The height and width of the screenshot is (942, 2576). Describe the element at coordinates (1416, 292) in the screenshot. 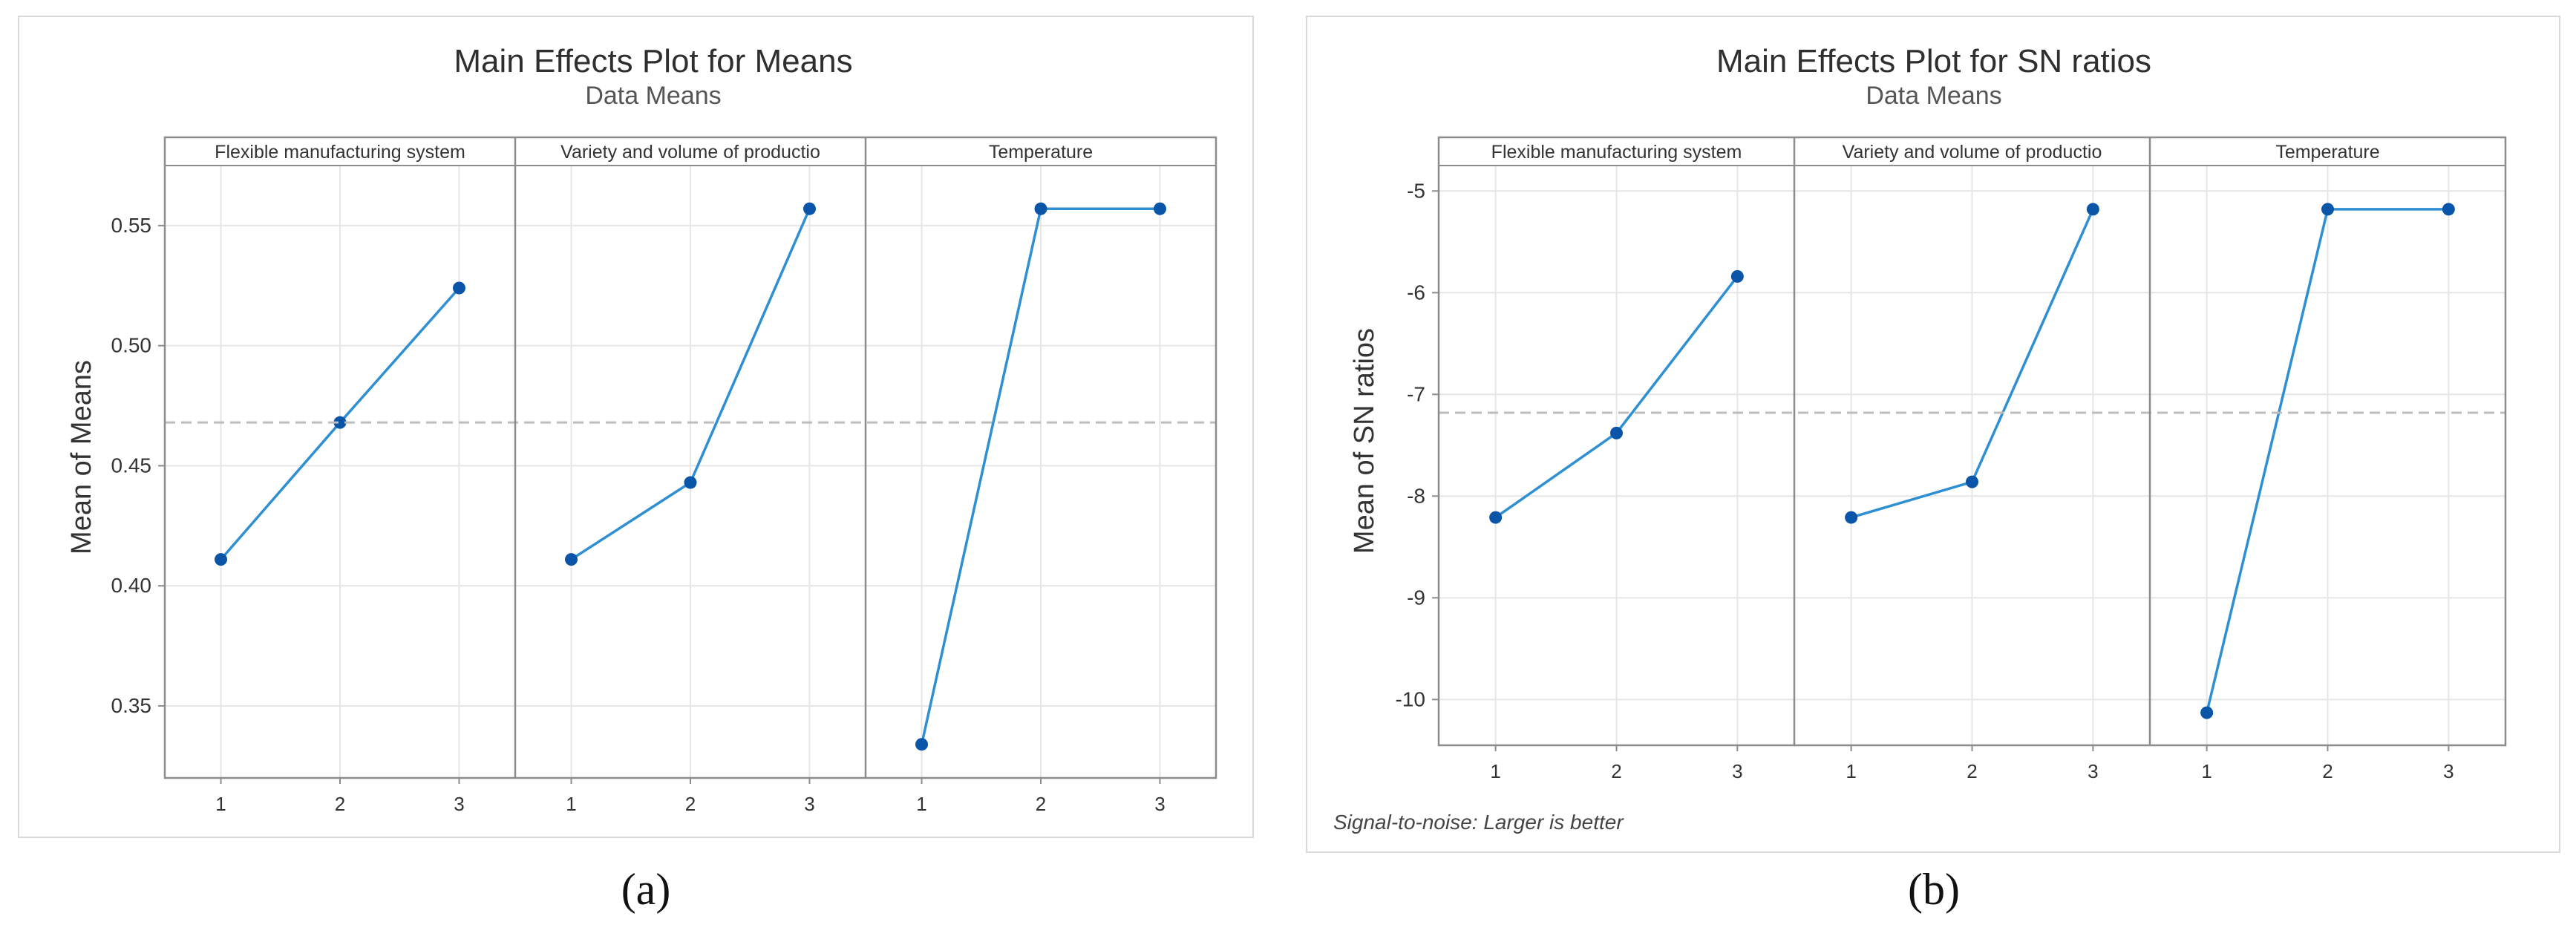

I see `y-tick-label: -6` at that location.